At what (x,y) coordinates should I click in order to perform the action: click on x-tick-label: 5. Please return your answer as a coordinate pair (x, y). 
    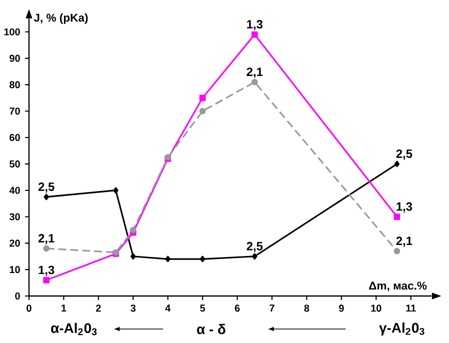
    Looking at the image, I should click on (203, 308).